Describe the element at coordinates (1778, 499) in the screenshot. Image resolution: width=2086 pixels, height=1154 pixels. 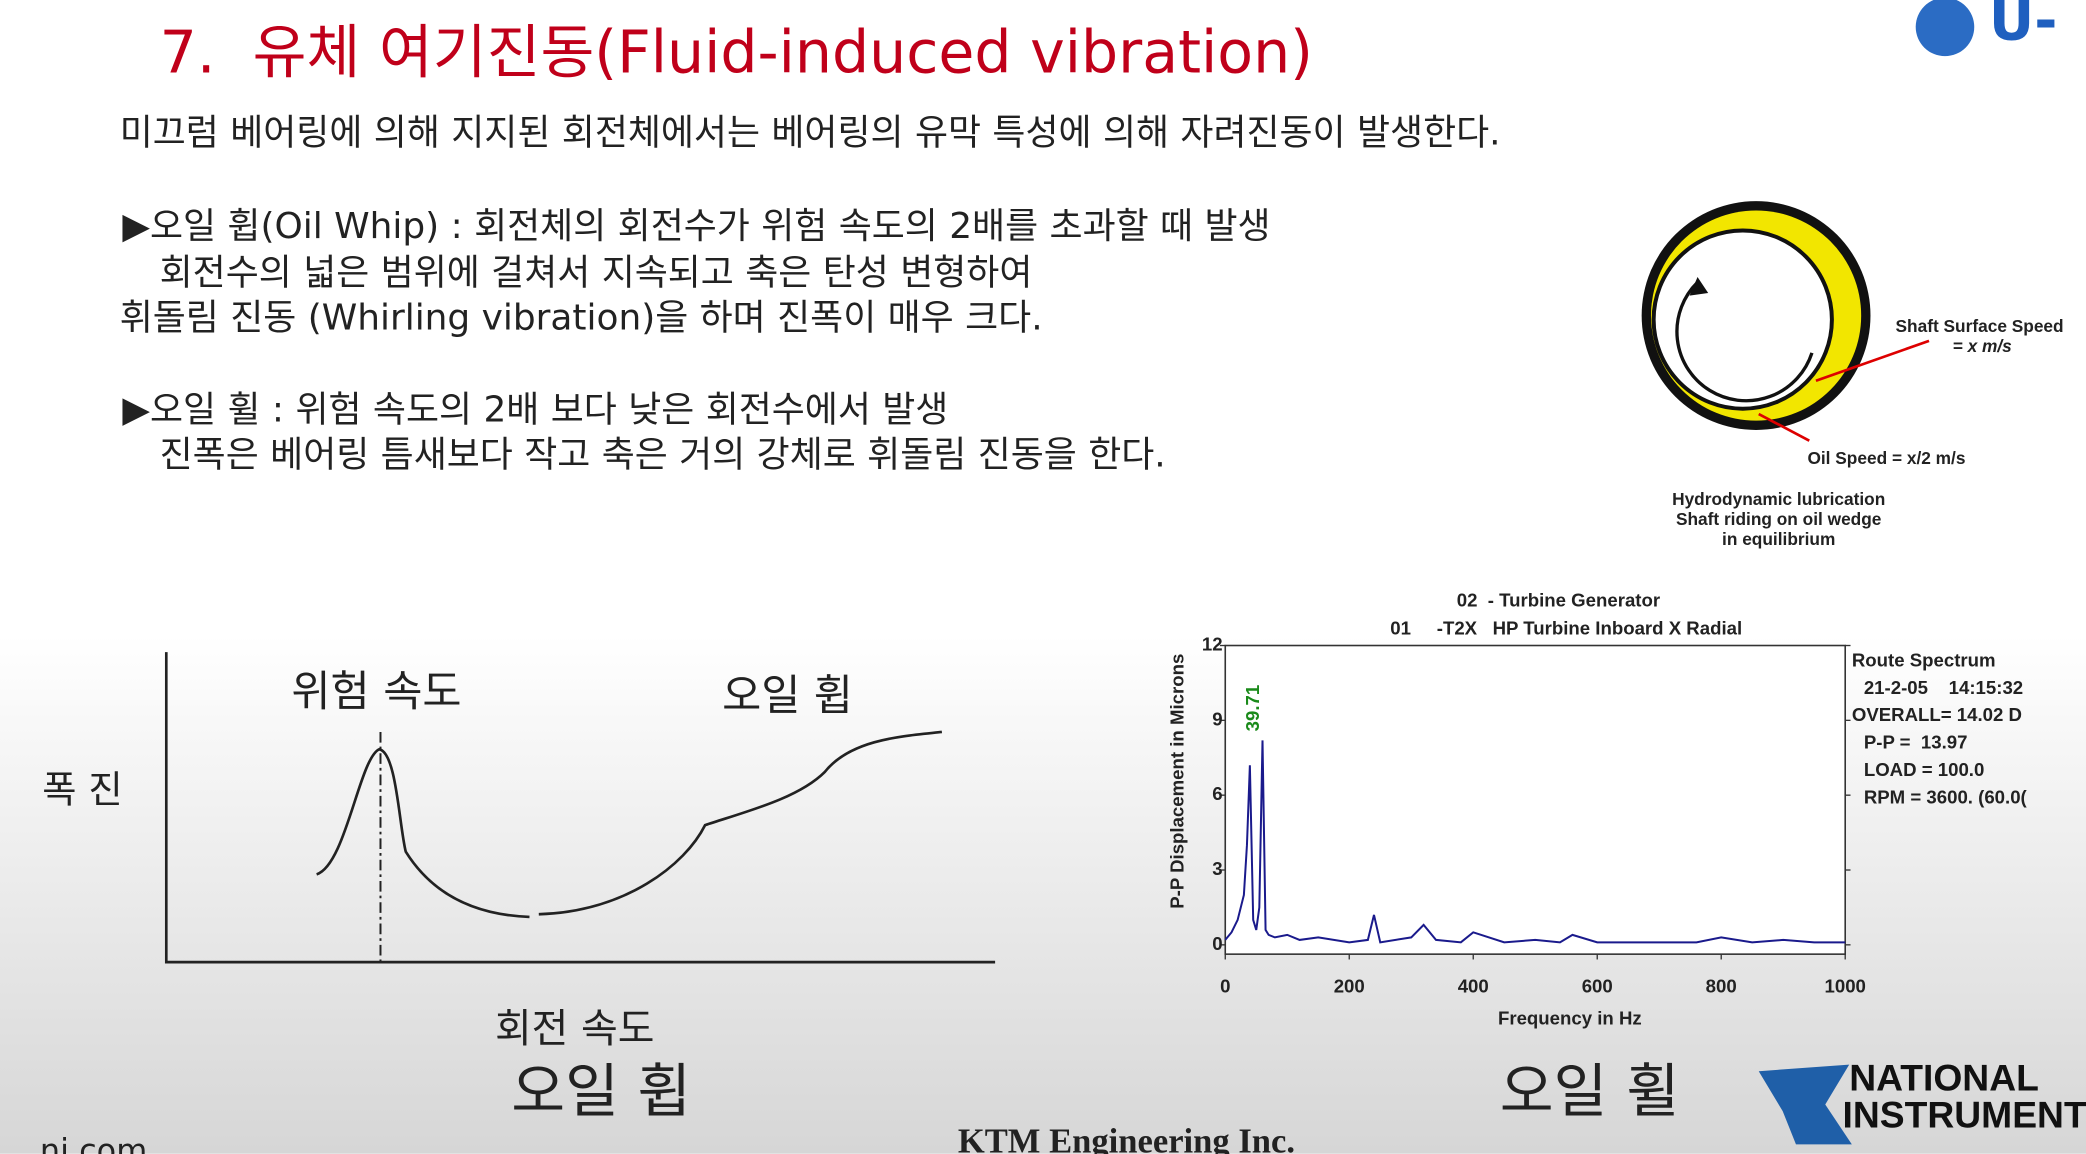
I see `bearing-caption: Hydrodynamic lubrication` at that location.